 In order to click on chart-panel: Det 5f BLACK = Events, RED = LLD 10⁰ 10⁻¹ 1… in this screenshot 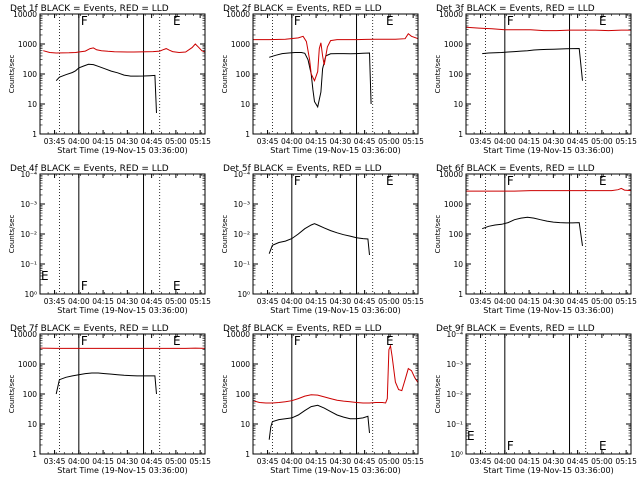, I will do `click(322, 239)`.